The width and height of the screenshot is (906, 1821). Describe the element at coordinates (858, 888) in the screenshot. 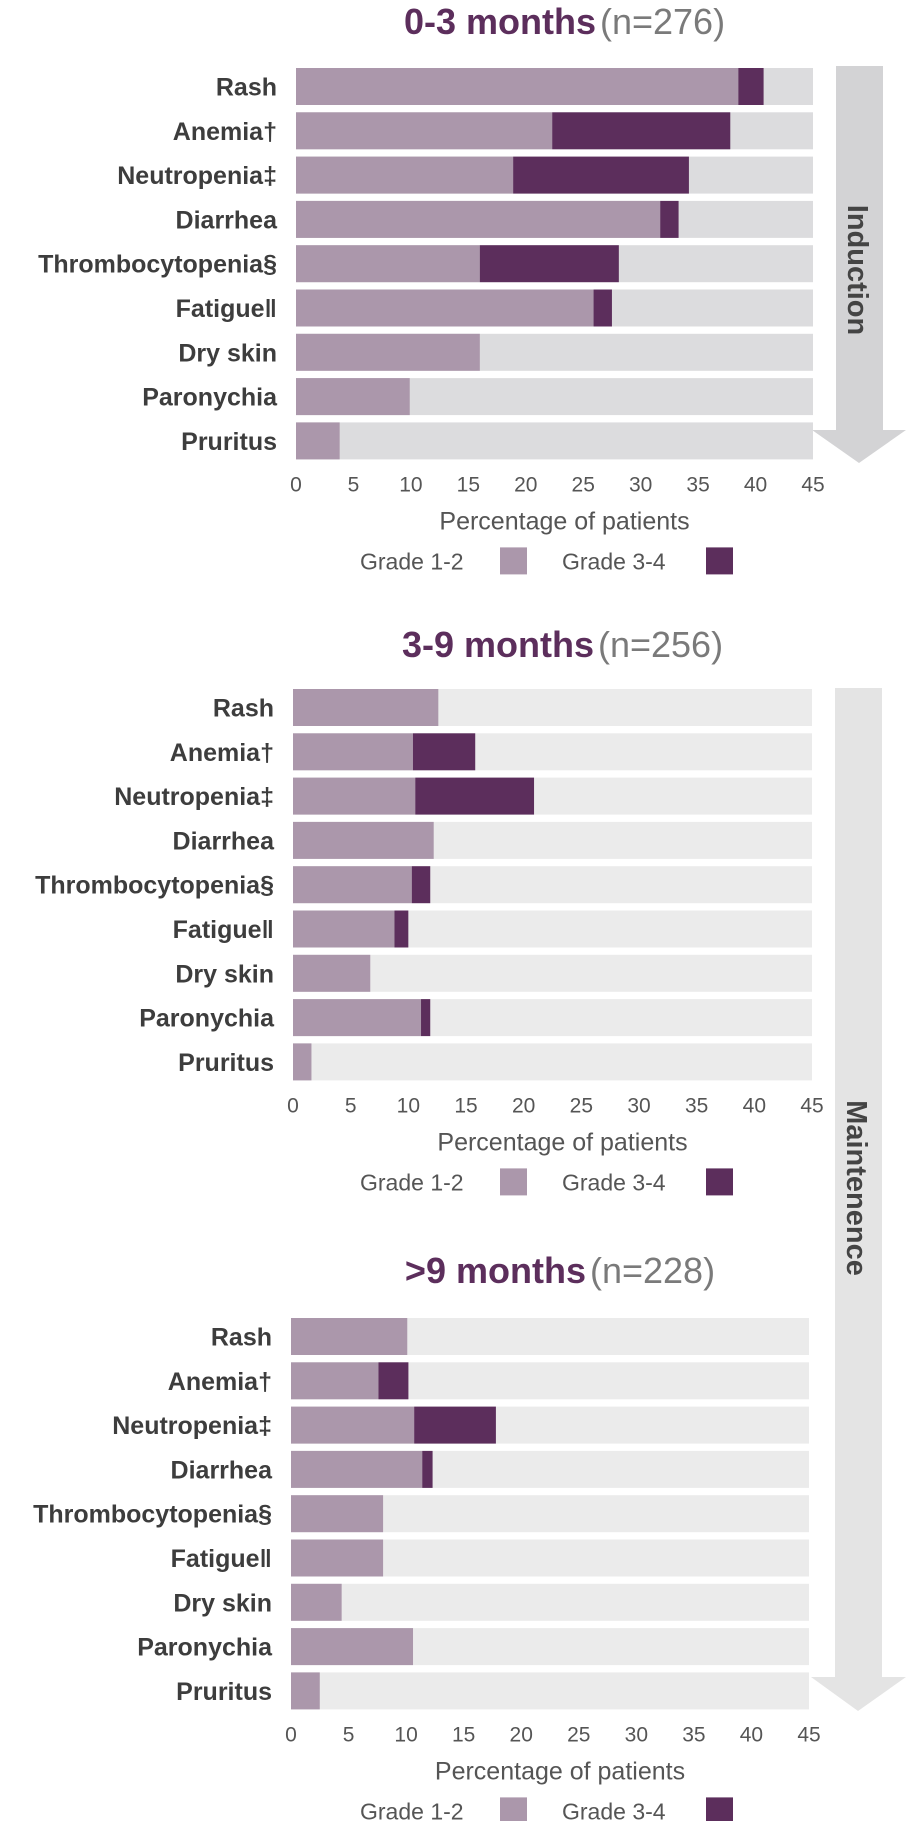

I see `phase-arrows: Induction Maintenence` at that location.